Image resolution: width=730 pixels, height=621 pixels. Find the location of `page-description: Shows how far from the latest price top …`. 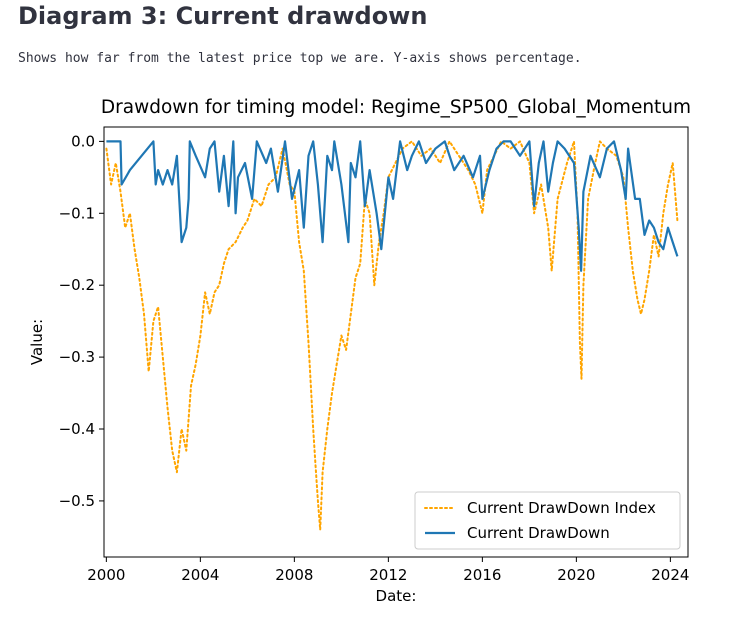

page-description: Shows how far from the latest price top … is located at coordinates (300, 58).